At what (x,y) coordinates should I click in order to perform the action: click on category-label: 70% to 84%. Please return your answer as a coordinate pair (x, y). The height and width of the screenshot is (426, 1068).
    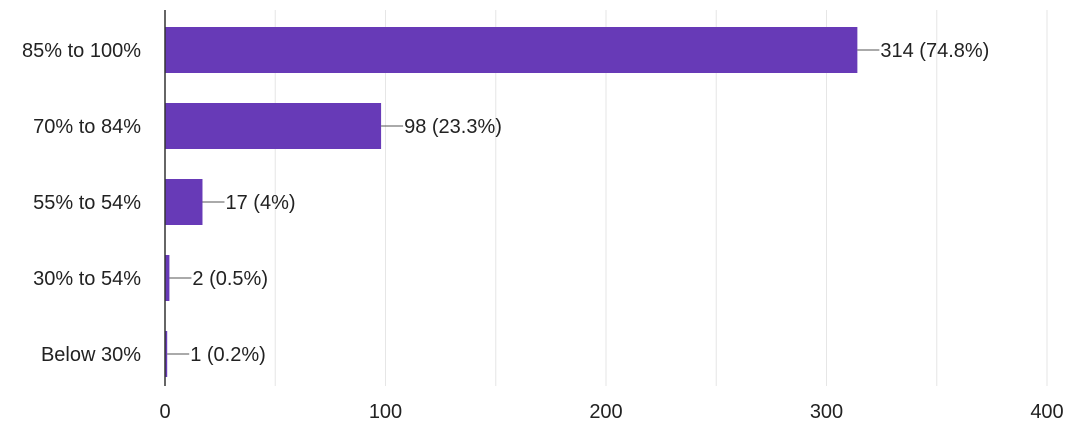
    Looking at the image, I should click on (87, 127).